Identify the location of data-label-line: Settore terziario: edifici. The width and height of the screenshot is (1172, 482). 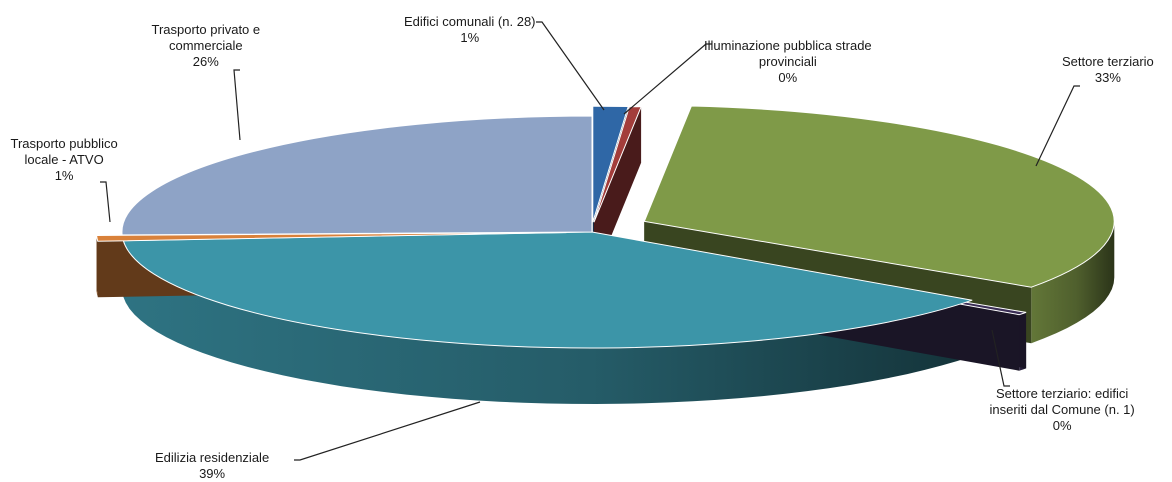
(1062, 394).